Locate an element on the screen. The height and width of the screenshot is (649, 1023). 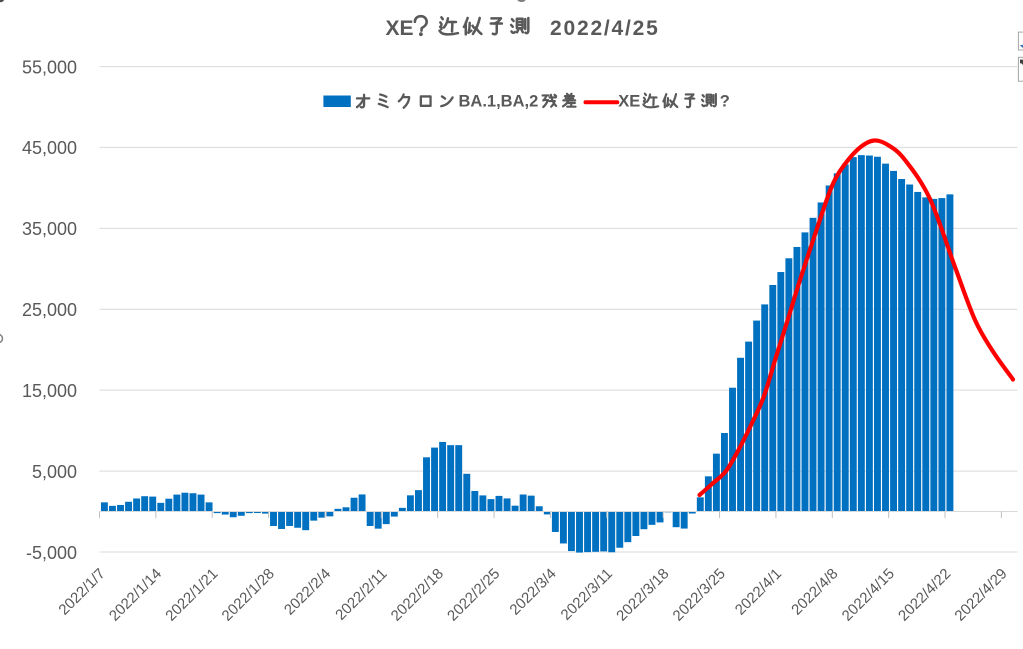
svg-text: 5,000 is located at coordinates (54, 472).